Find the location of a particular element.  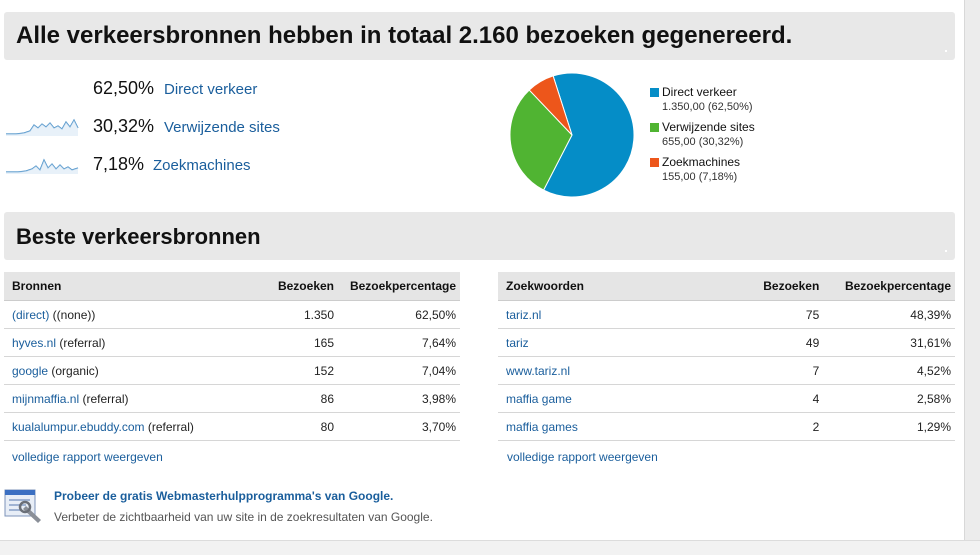

keyword-cell: www.tariz.nl is located at coordinates (610, 370).